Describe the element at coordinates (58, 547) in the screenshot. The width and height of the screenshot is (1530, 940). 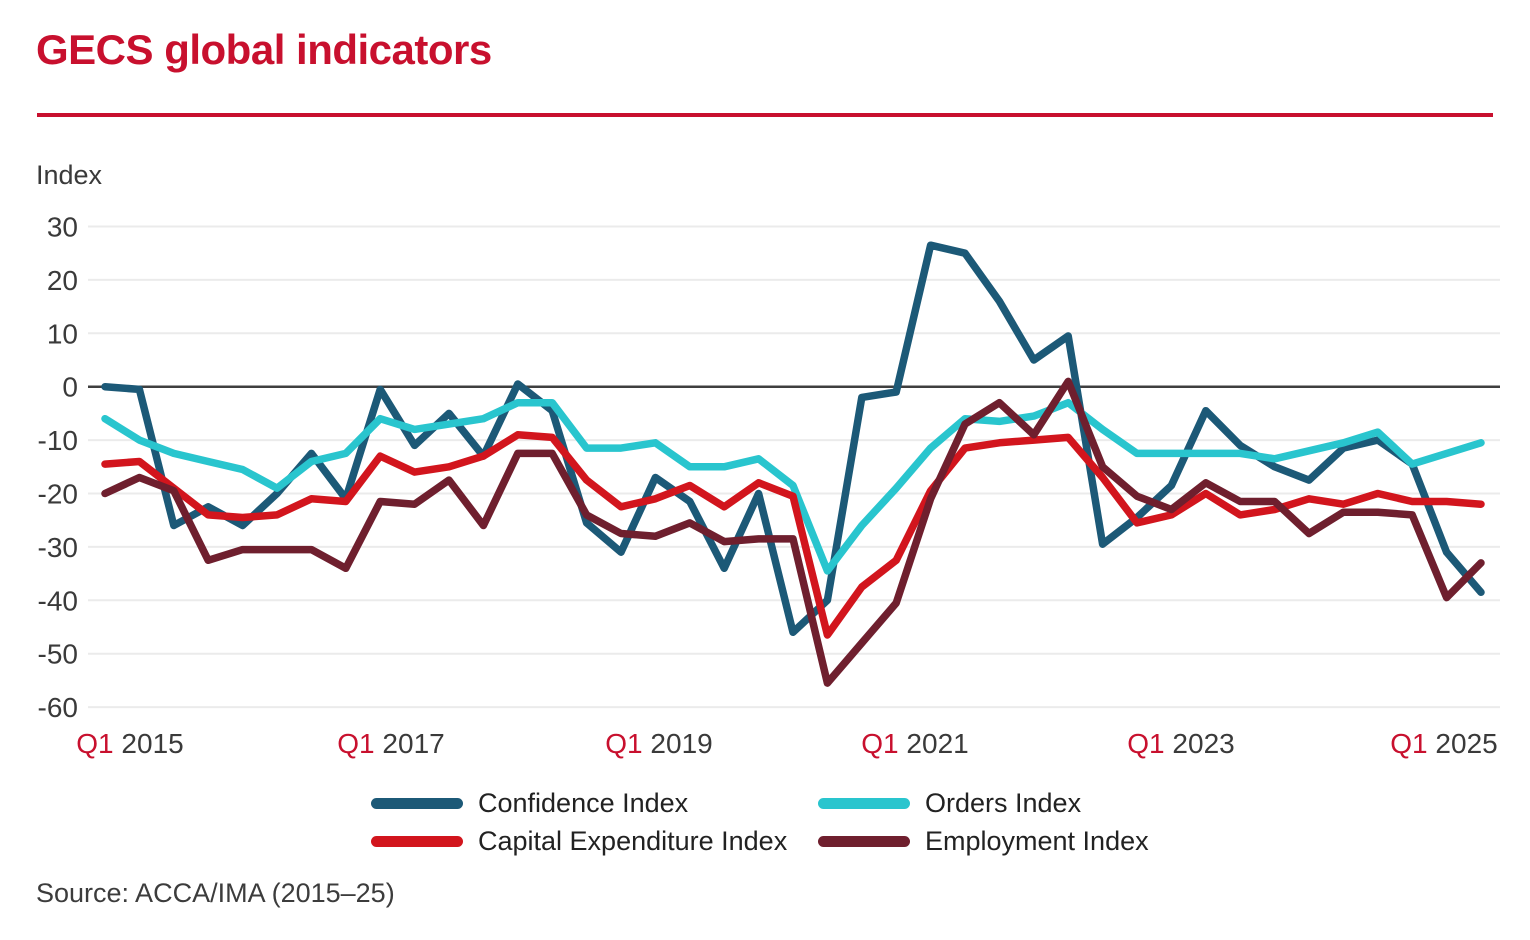
I see `y-tick-label--30: -30` at that location.